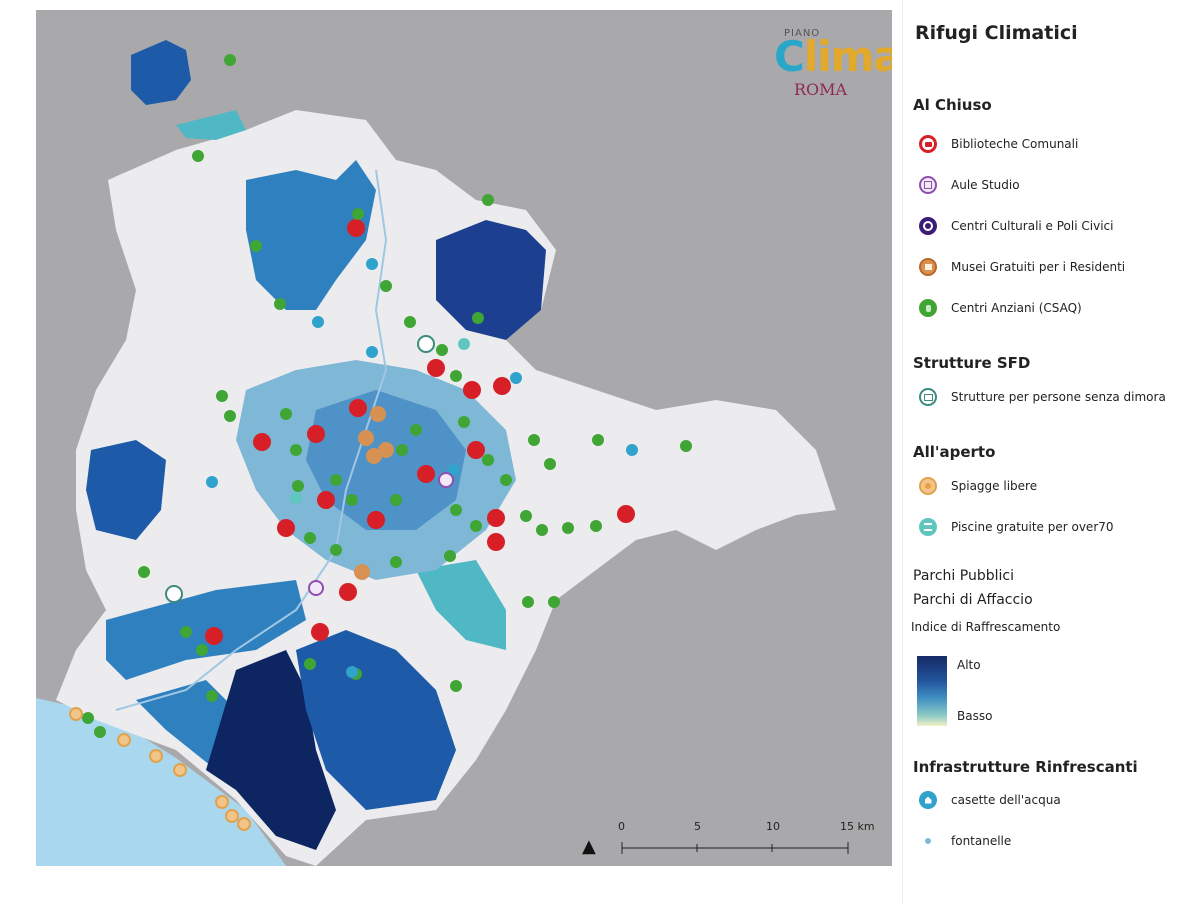  I want to click on cultural-center-icon, so click(928, 226).